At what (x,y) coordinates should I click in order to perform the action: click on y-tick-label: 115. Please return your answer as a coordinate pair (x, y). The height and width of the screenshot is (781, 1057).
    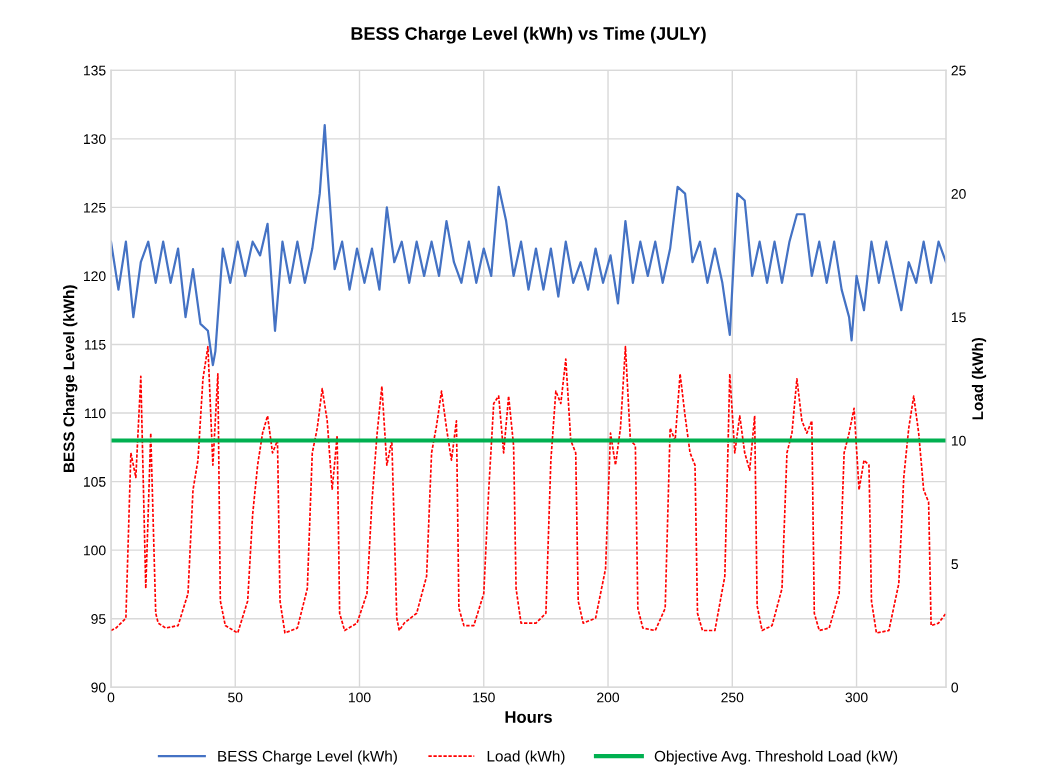
    Looking at the image, I should click on (95, 344).